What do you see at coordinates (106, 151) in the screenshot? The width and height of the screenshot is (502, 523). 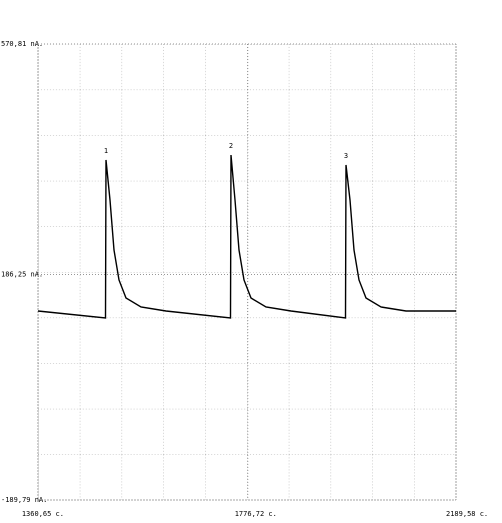 I see `peak-label: 1` at bounding box center [106, 151].